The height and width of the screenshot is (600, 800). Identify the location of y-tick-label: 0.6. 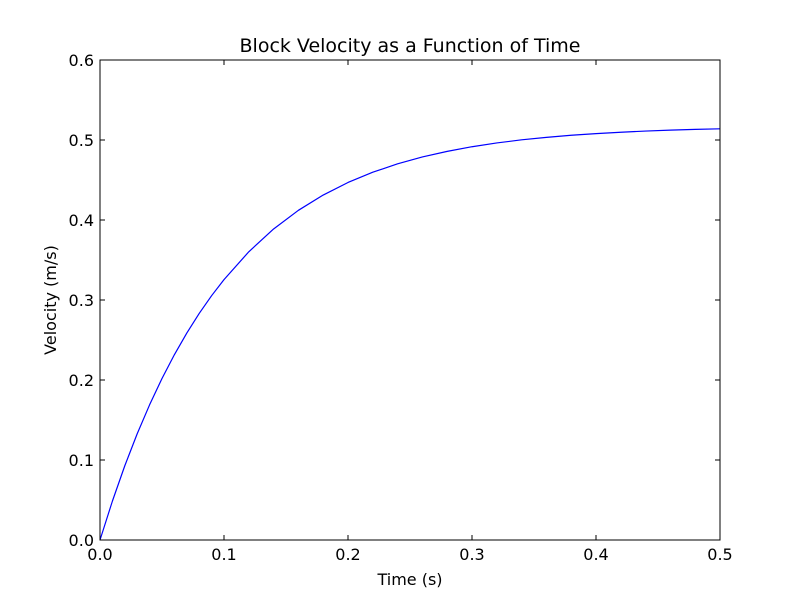
(81, 60).